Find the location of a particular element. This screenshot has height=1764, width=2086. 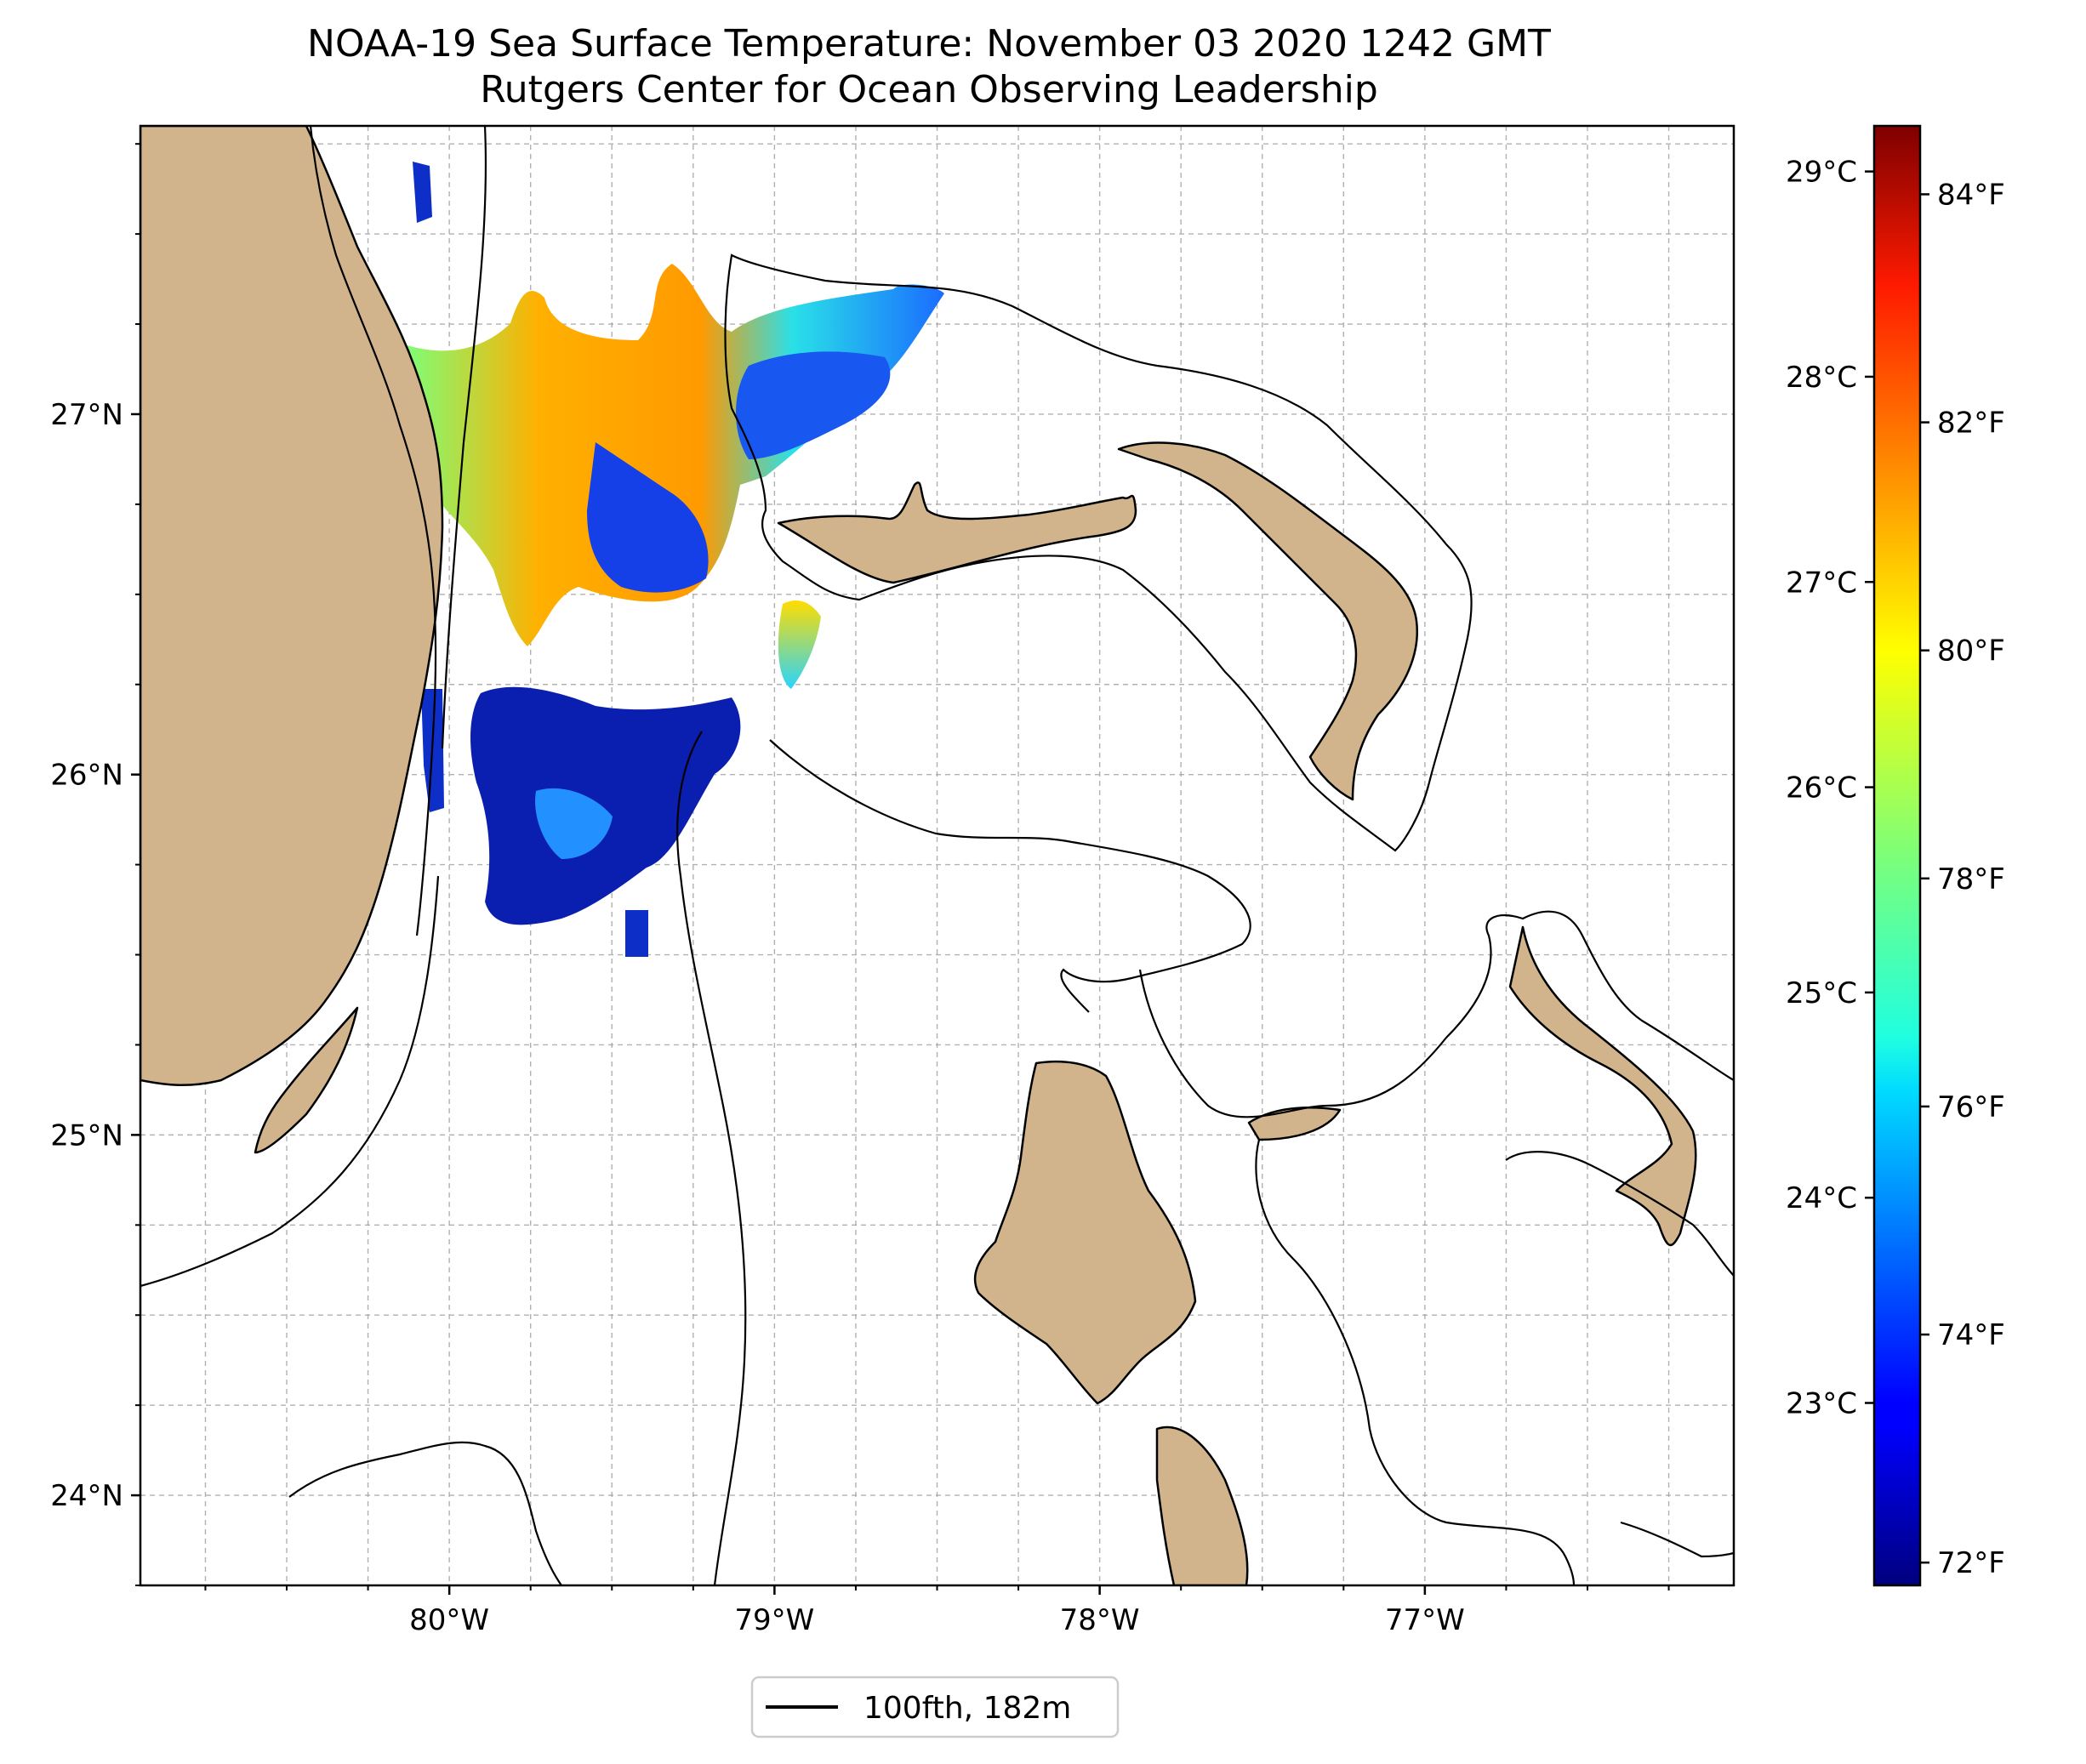

land-eleuthera is located at coordinates (1602, 1085).